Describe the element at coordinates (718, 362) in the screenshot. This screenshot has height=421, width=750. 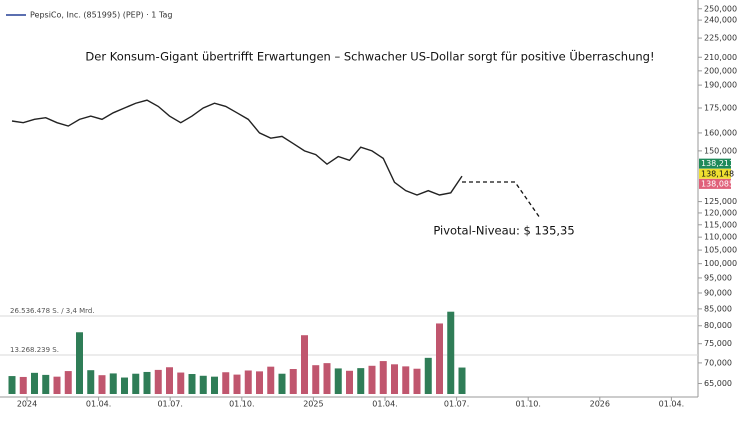
I see `y-tick-label: 70,000` at that location.